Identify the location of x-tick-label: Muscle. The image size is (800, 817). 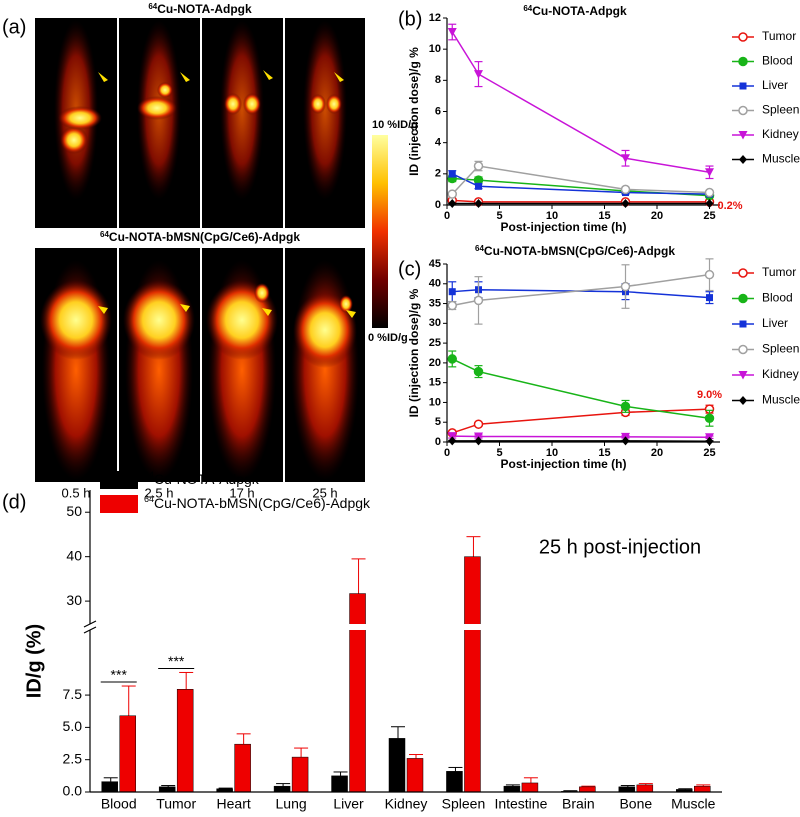
(693, 804).